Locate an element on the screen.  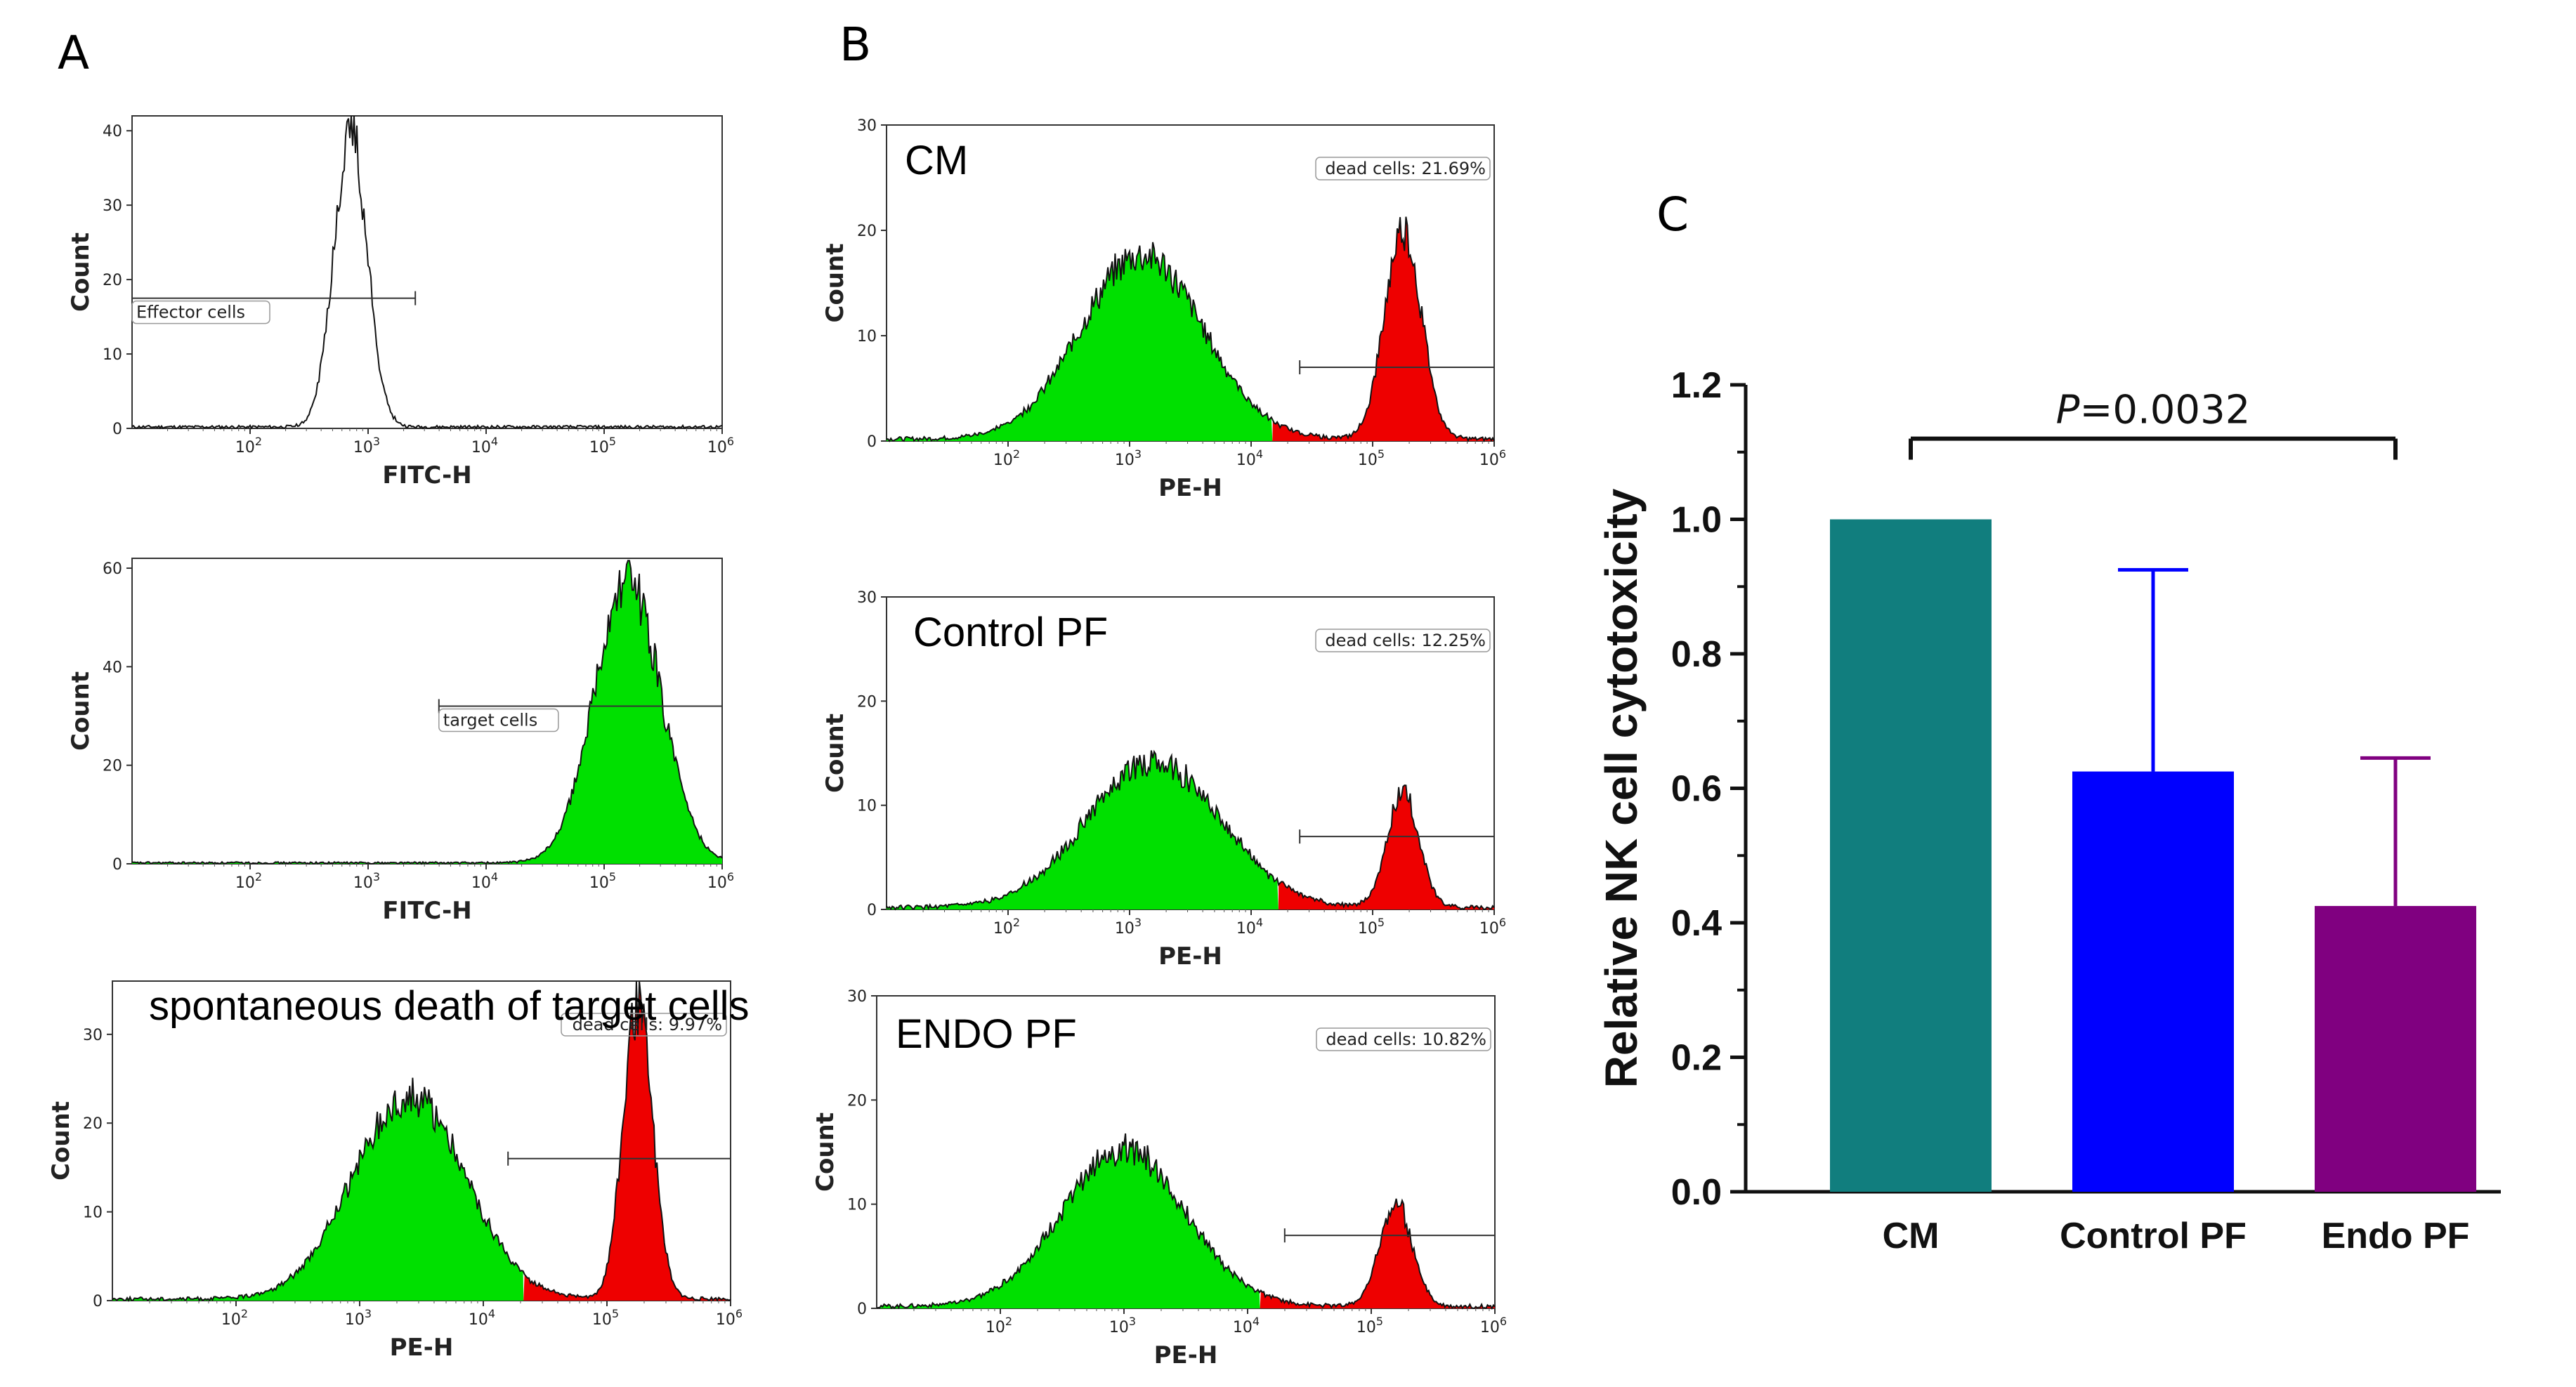
bar-cm is located at coordinates (1911, 855).